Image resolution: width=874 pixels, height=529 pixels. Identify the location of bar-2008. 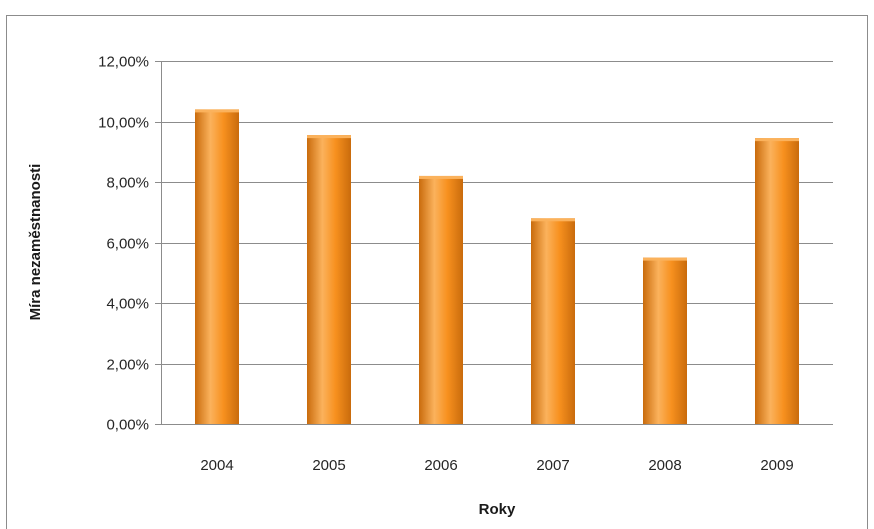
(665, 340).